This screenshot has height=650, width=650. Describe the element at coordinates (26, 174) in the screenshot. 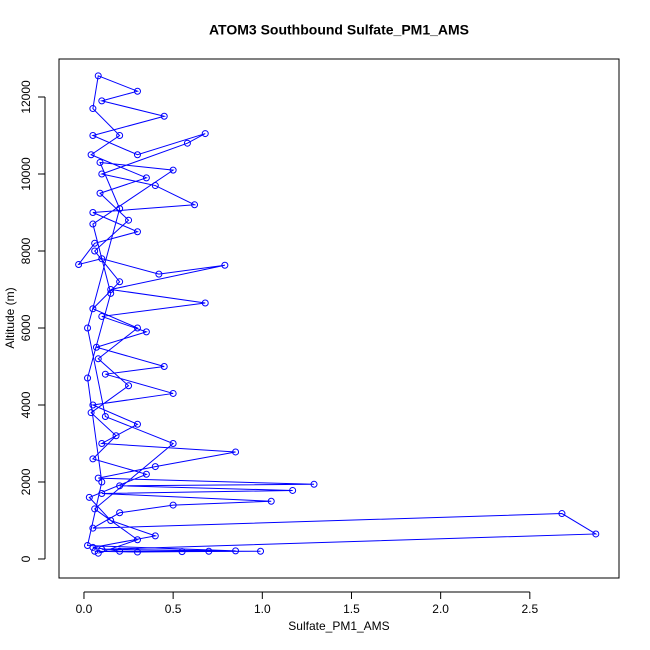

I see `y-tick-label: 10000` at that location.